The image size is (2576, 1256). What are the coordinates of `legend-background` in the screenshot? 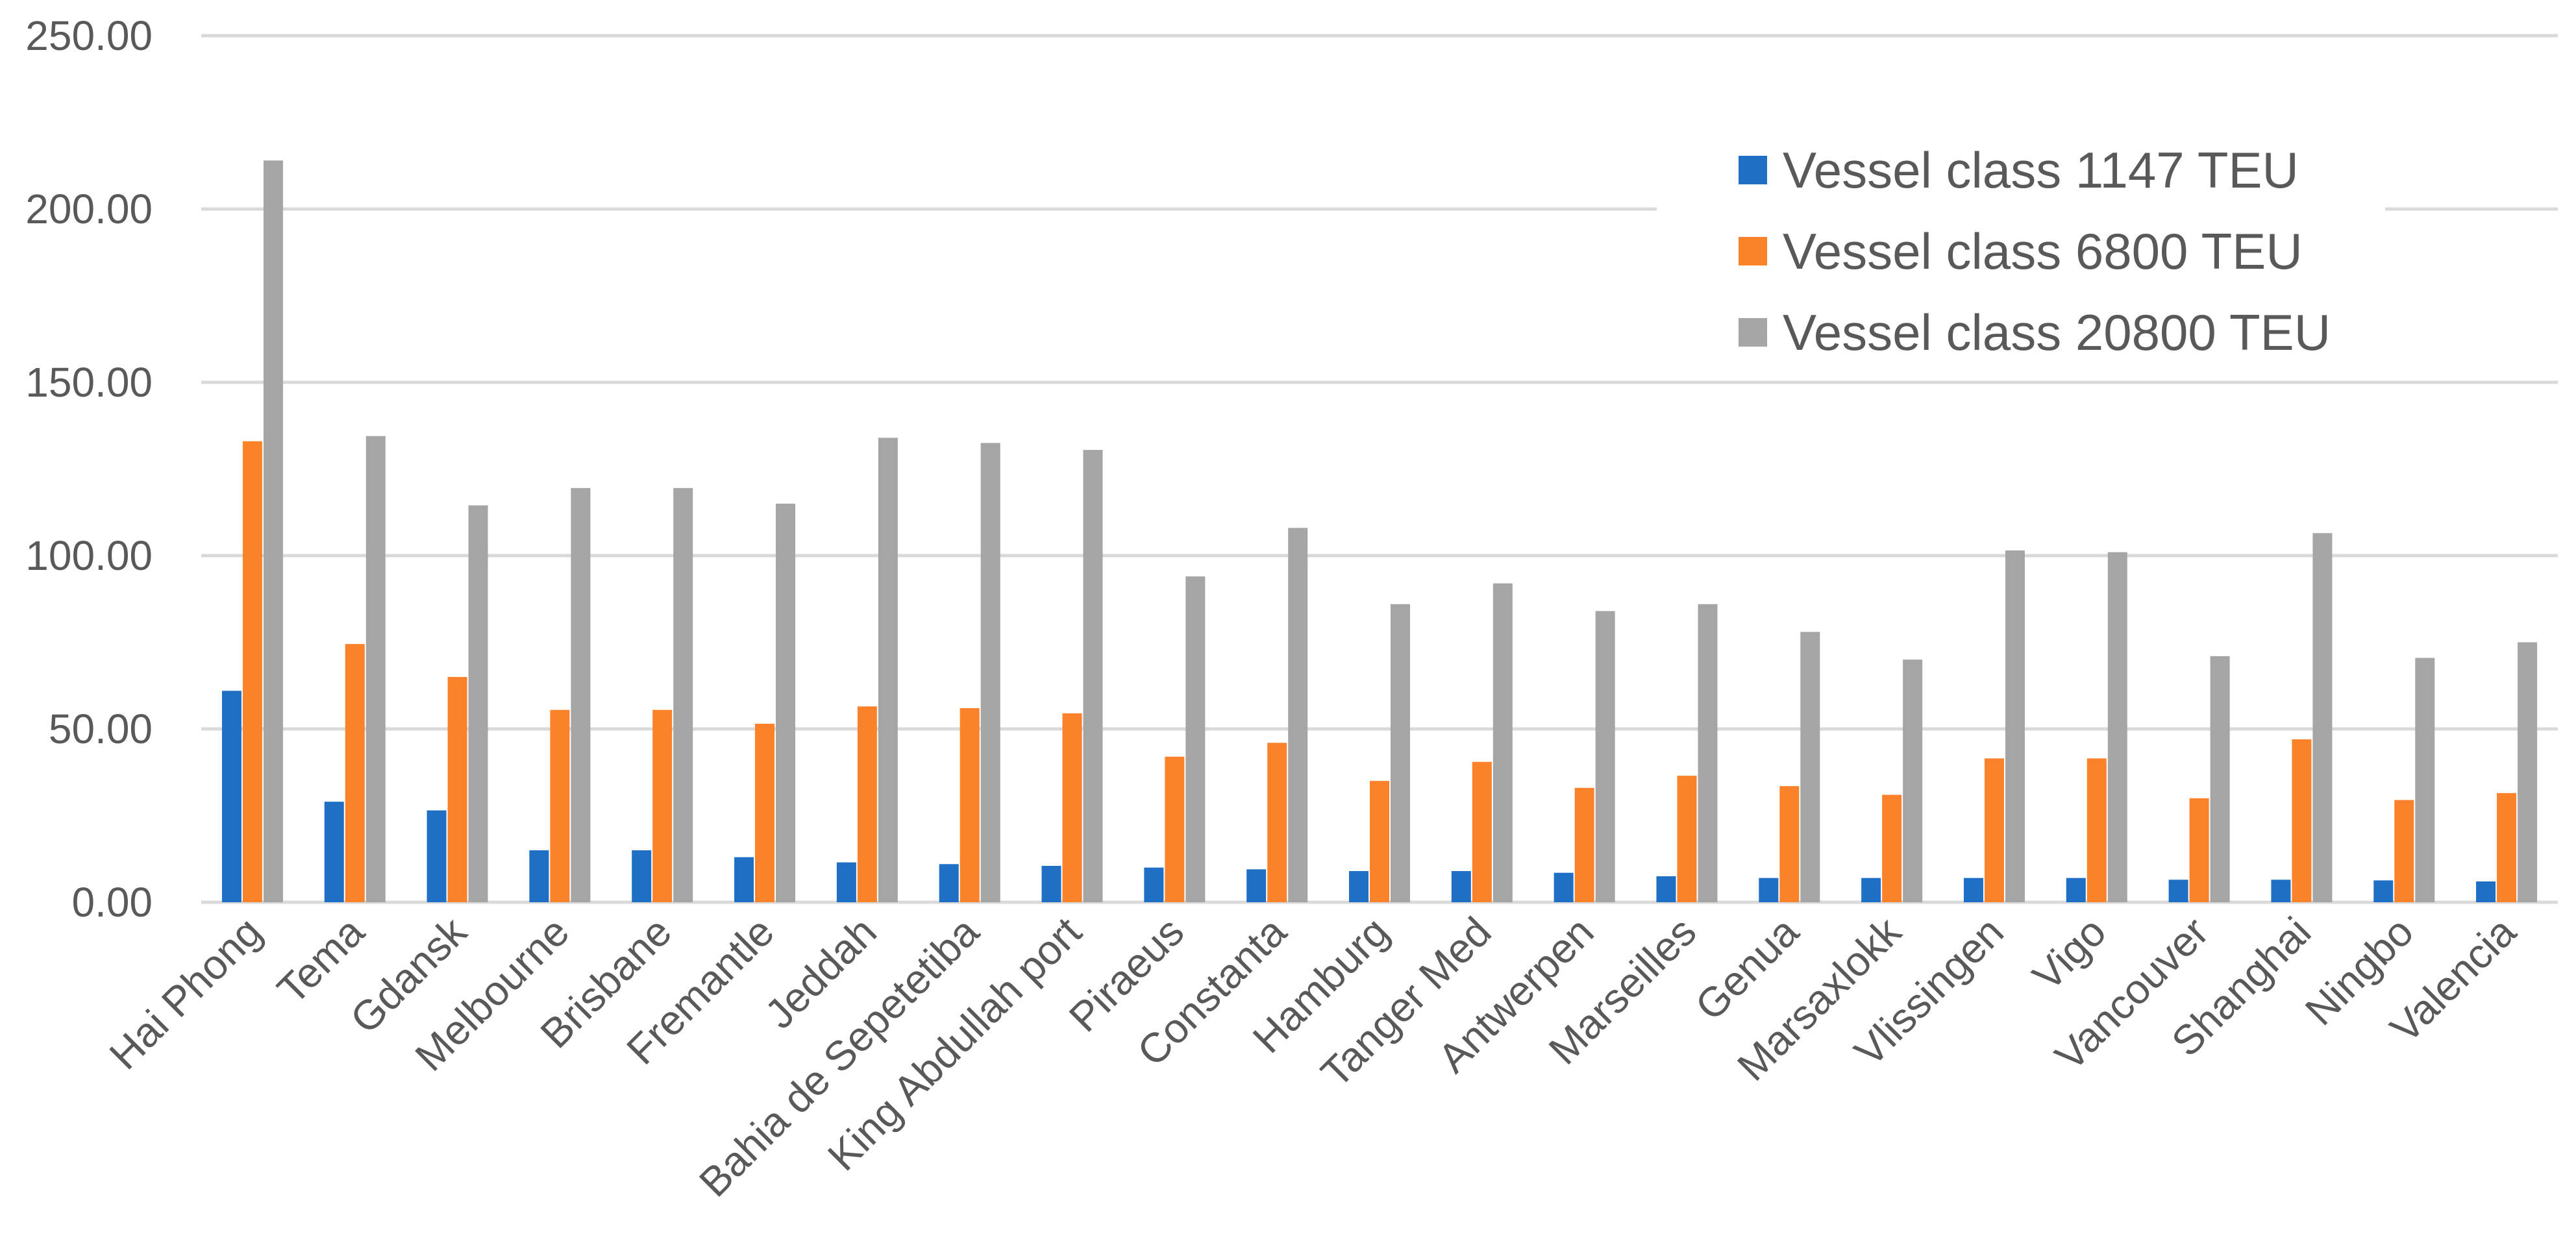 It's located at (2021, 252).